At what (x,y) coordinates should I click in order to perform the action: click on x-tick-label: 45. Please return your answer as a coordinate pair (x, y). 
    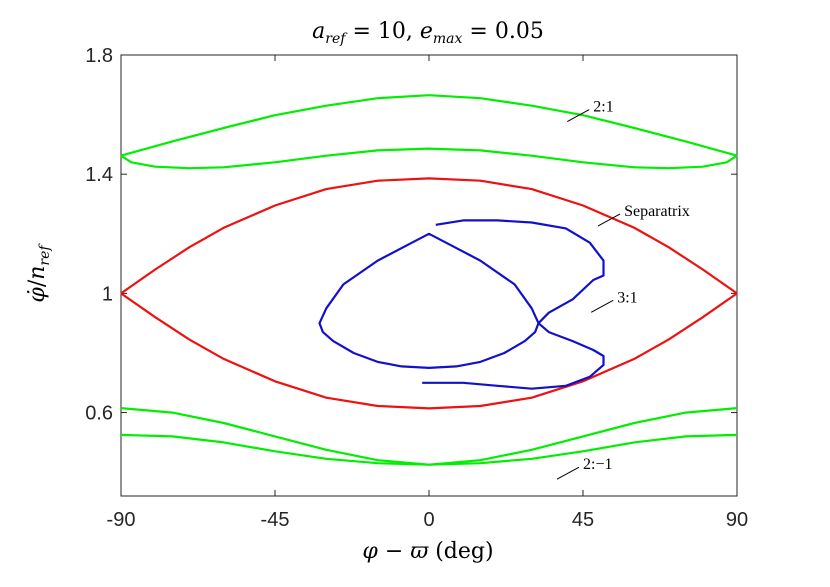
    Looking at the image, I should click on (583, 520).